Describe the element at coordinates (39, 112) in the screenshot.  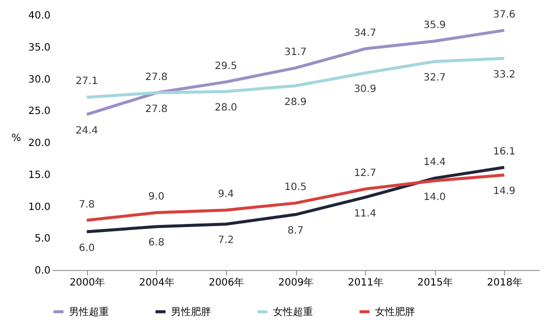
I see `y-tick-label: 25.0` at that location.